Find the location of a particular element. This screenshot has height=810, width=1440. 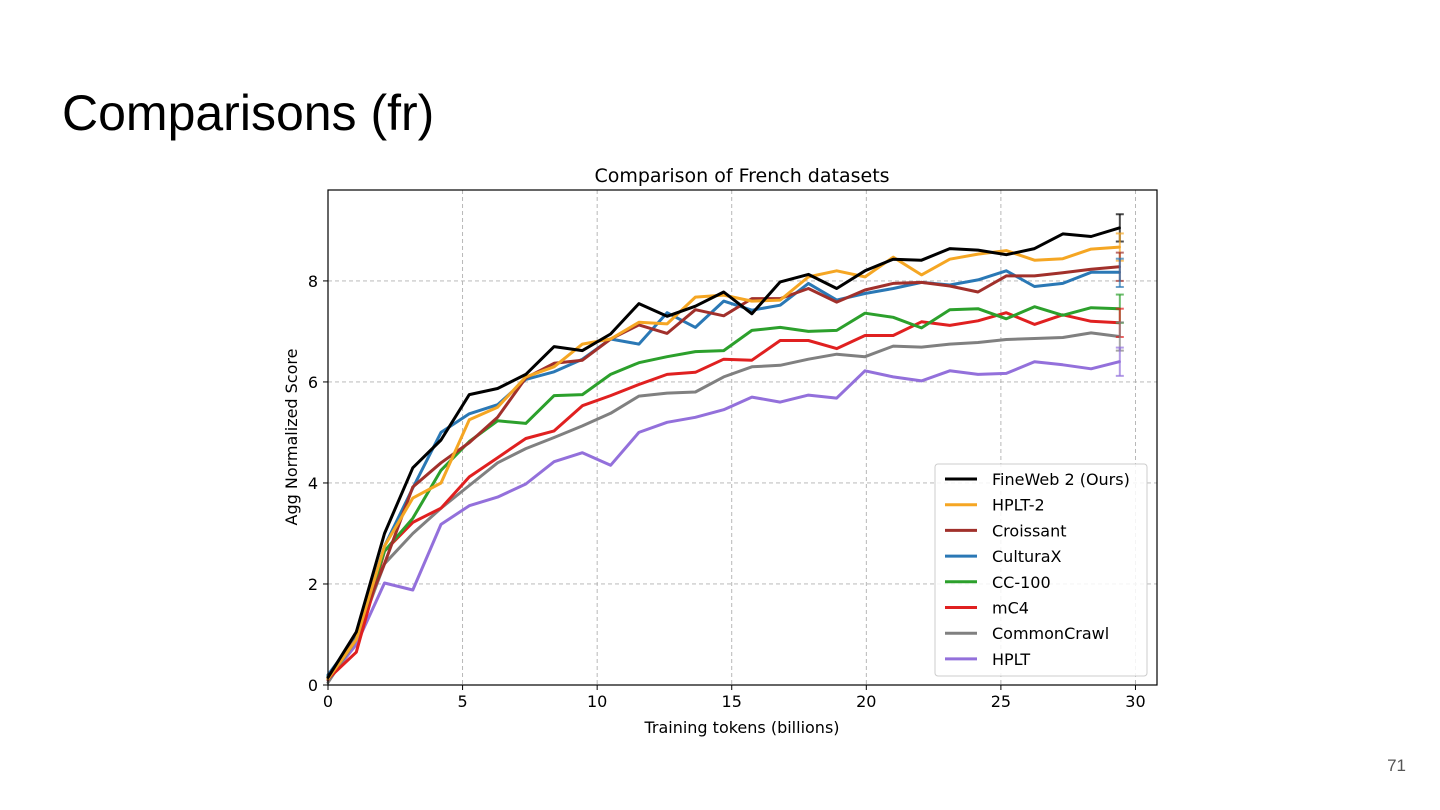

x-axis-label: Training tokens (billions) is located at coordinates (741, 727).